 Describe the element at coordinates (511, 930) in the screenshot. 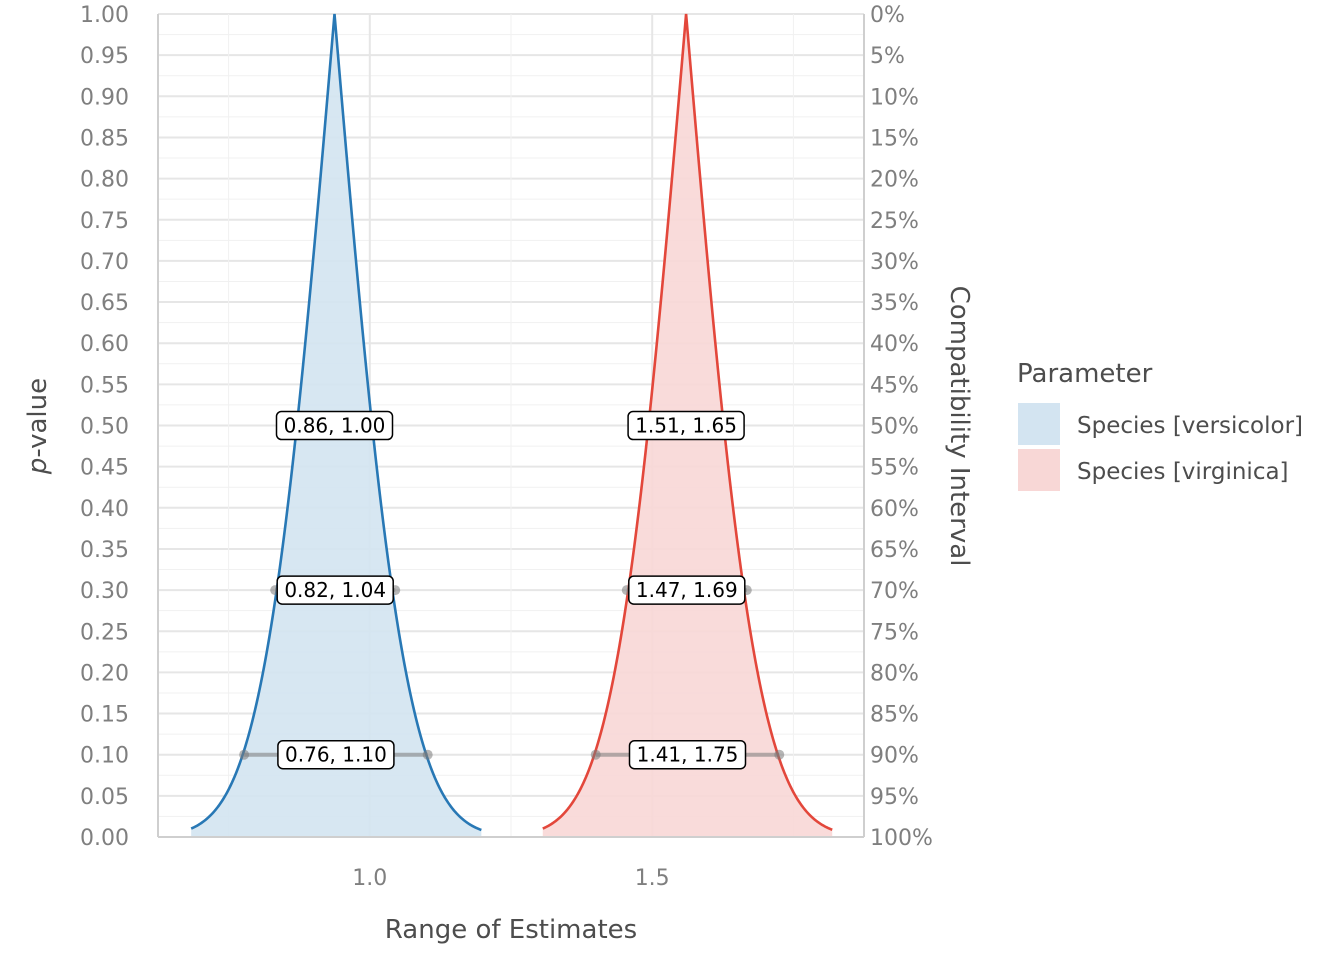

I see `x-axis-title: Range of Estimates` at that location.